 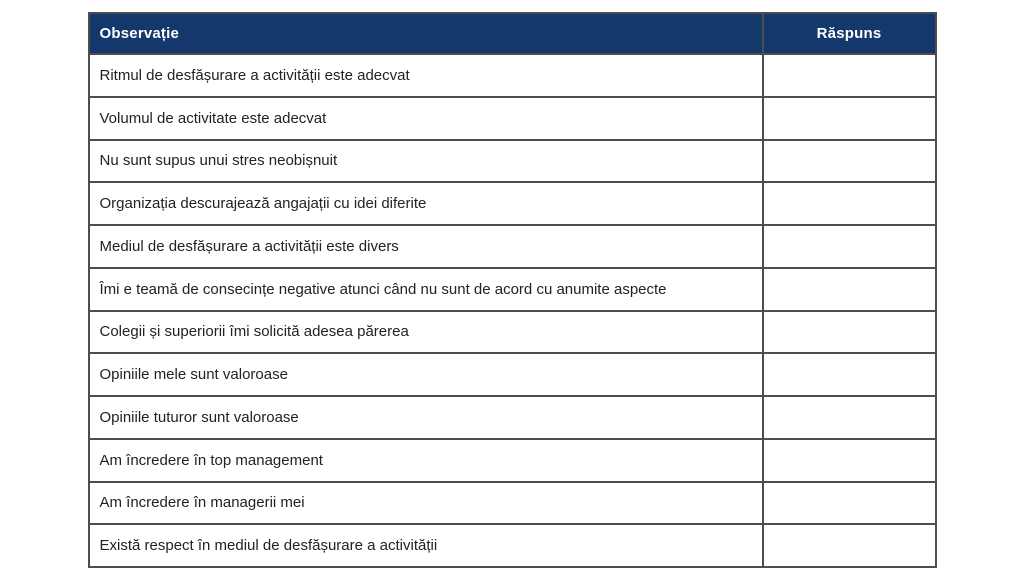 I want to click on table-row: Nu sunt supus unui stres neobișnuit, so click(x=512, y=161).